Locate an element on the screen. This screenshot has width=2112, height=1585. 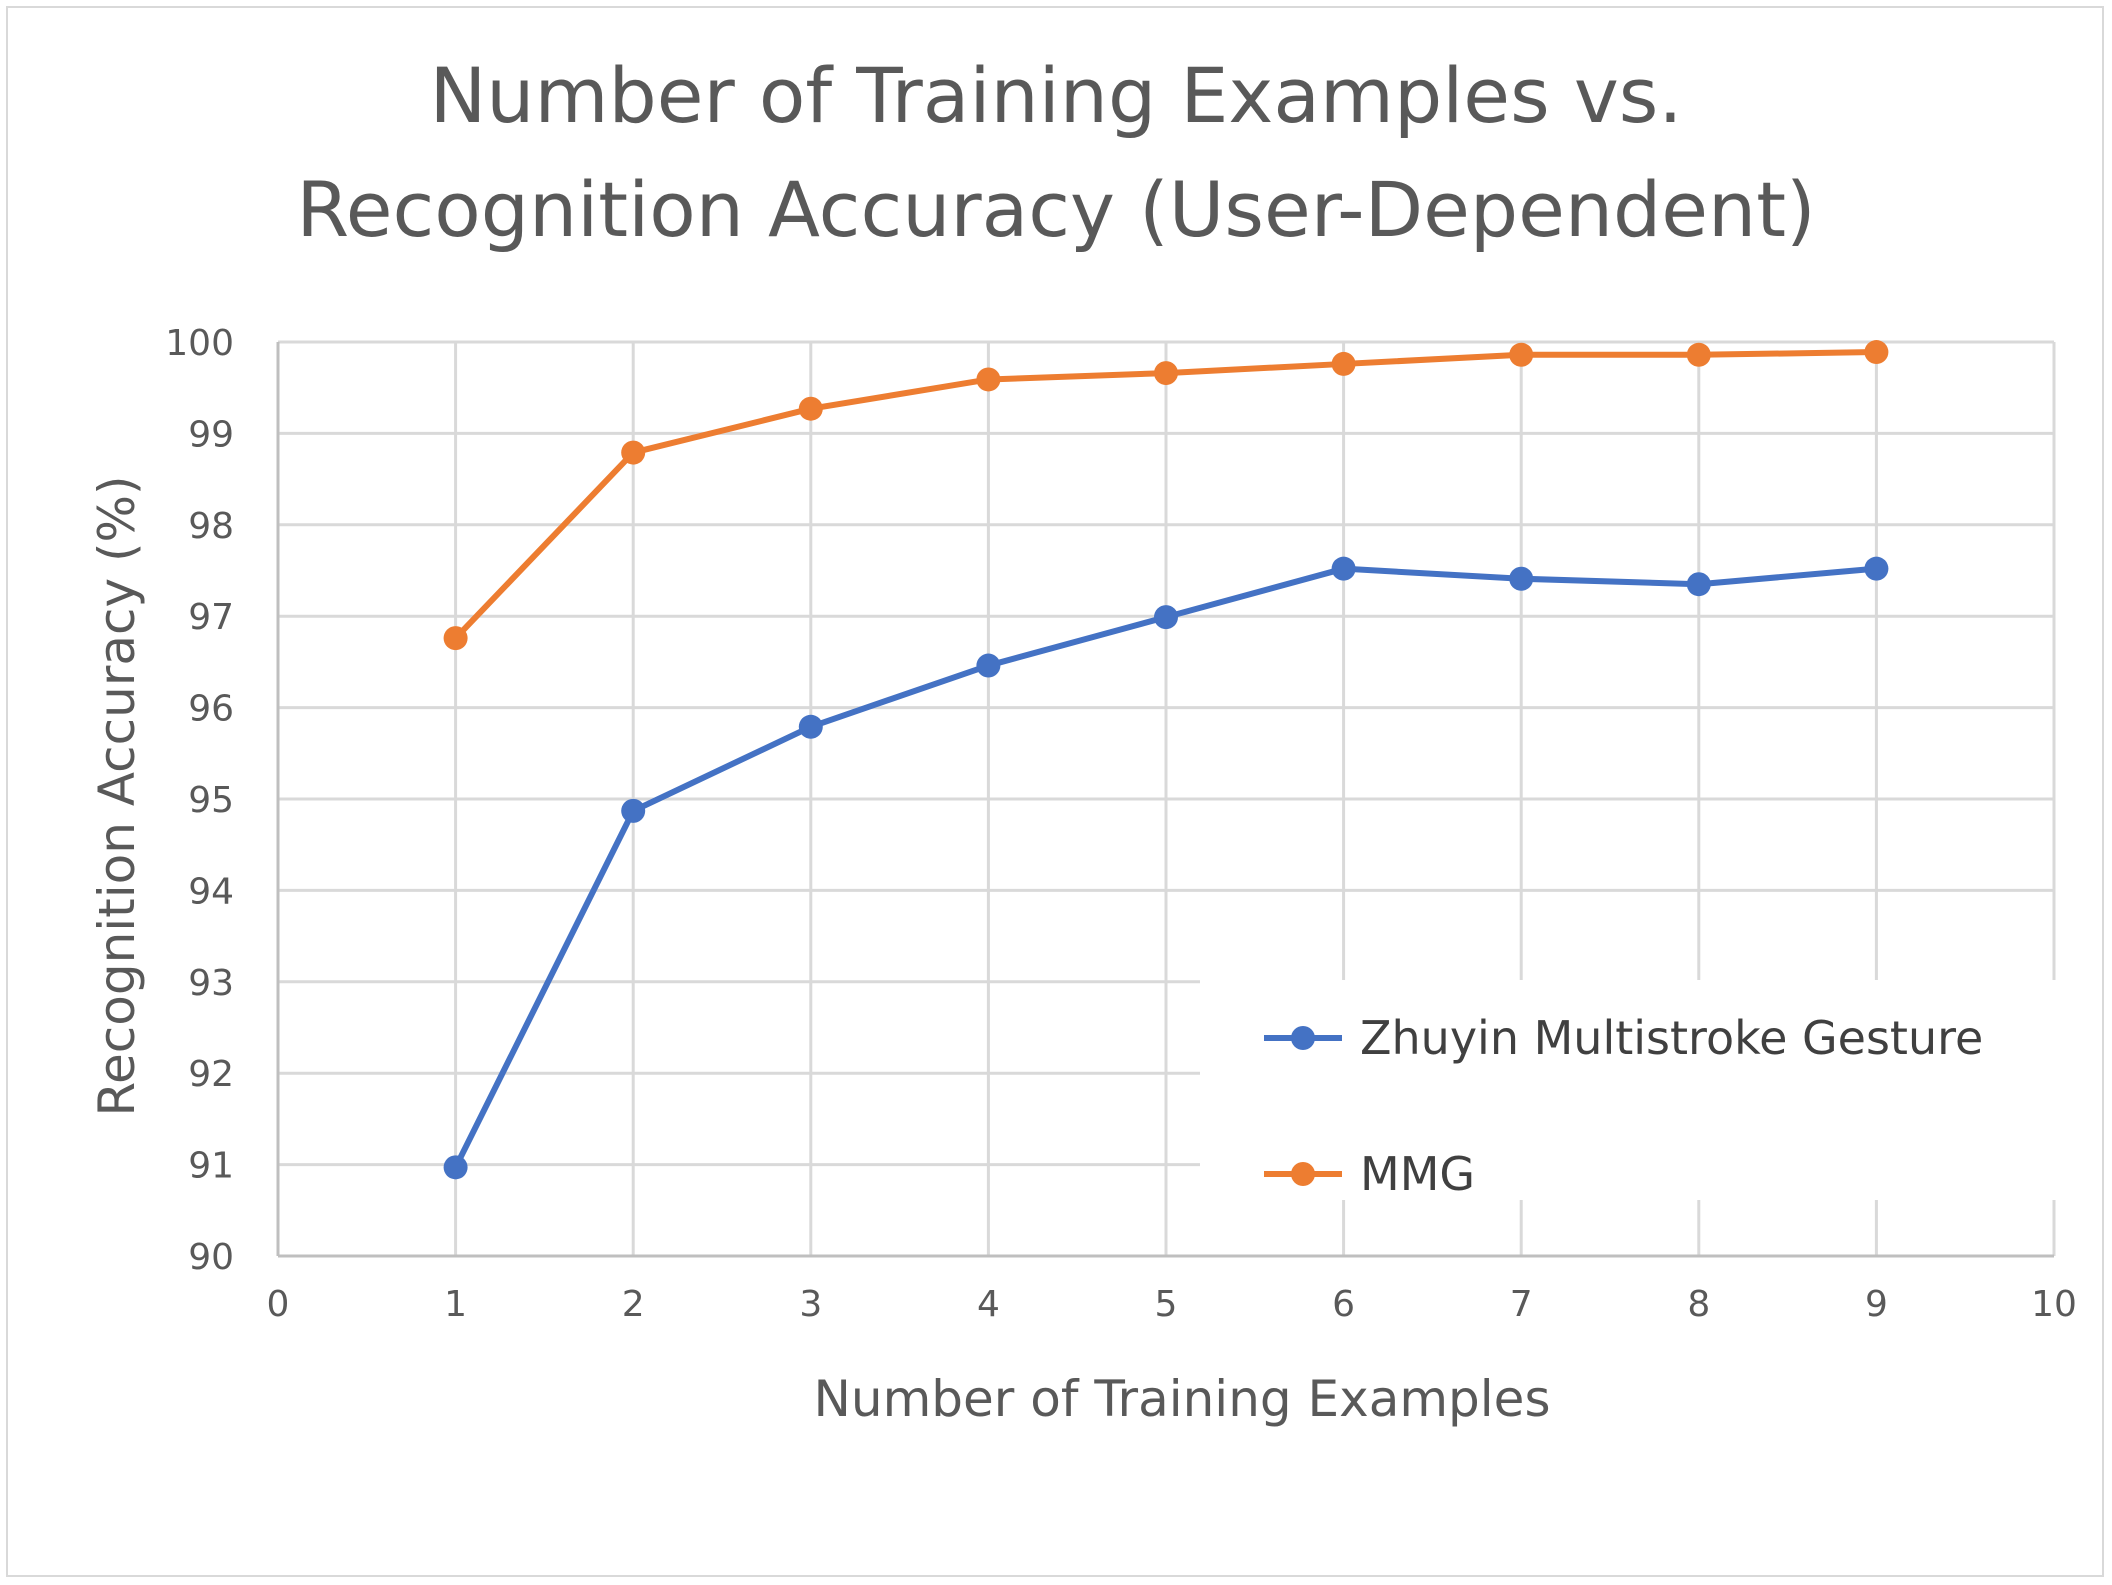
y-tick-label-96: 96 is located at coordinates (211, 709).